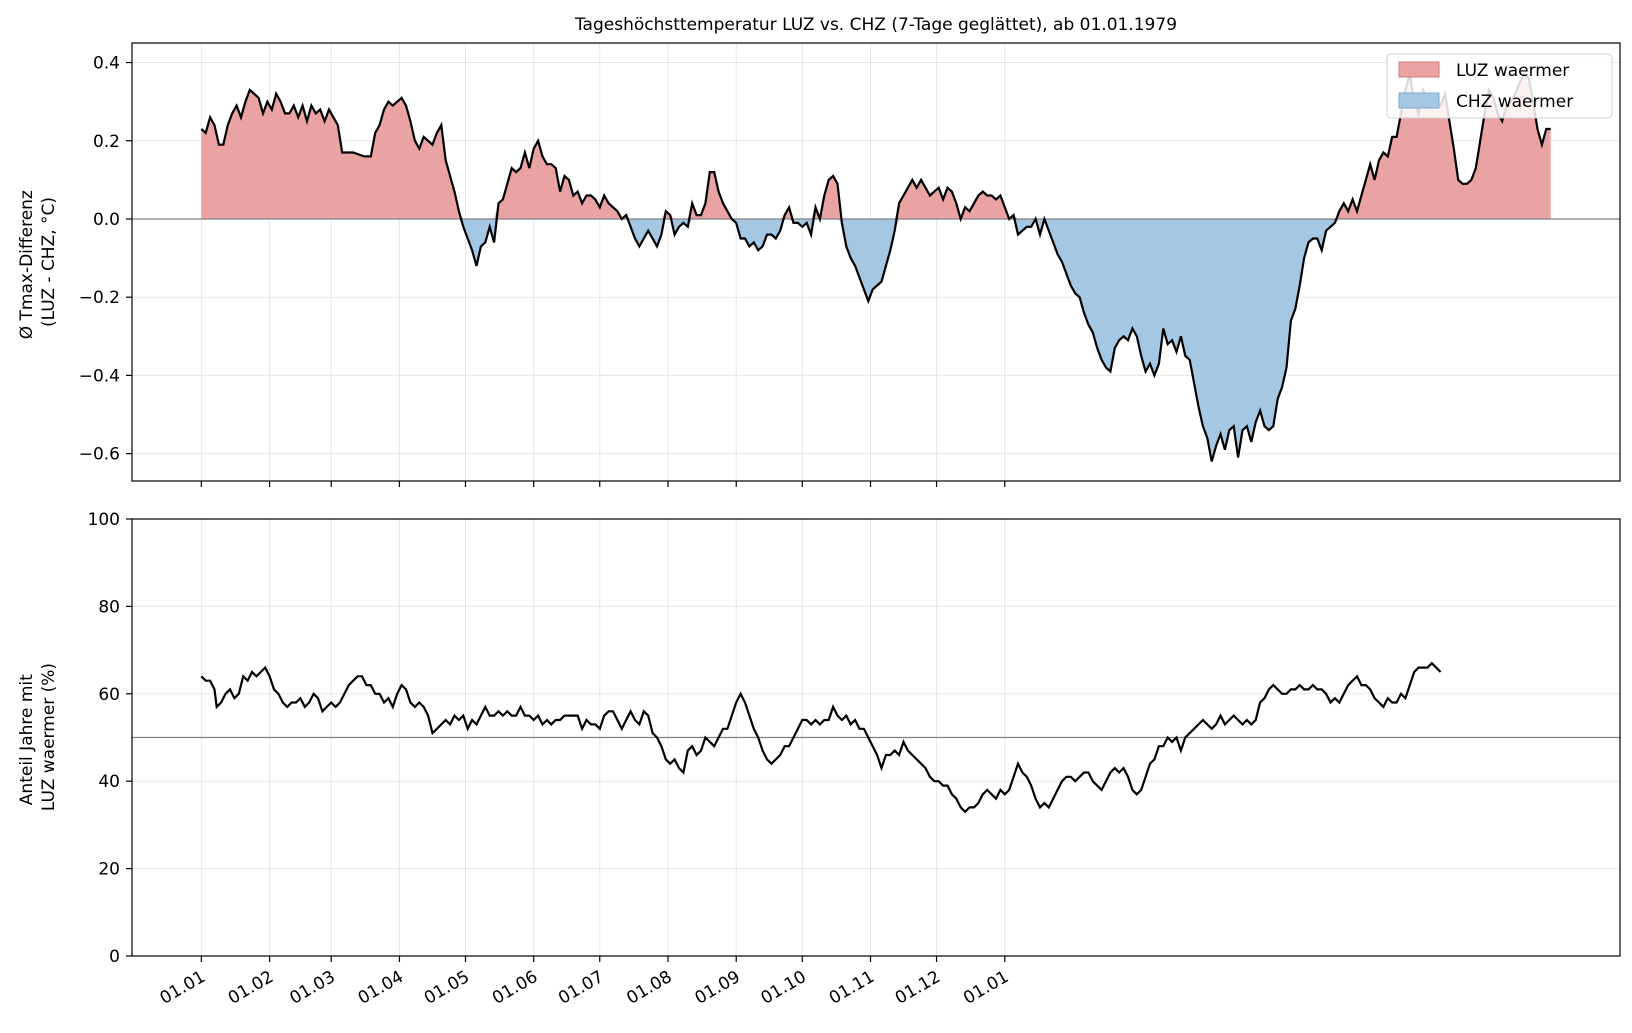  Describe the element at coordinates (106, 64) in the screenshot. I see `y-tick-label: 0.4` at that location.